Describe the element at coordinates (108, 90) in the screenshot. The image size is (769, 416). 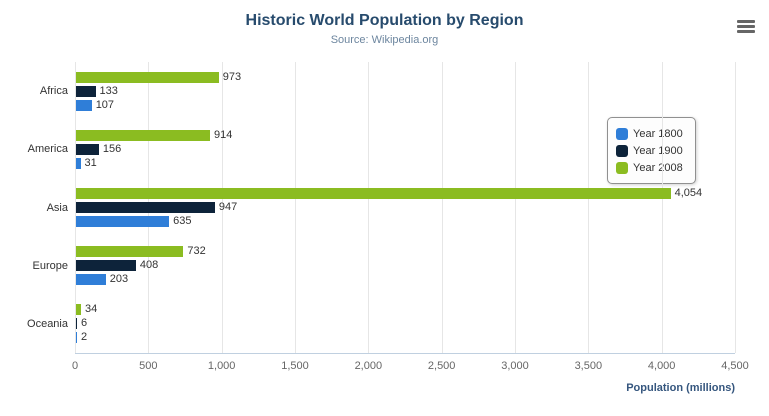
I see `bar-value-label: 133` at that location.